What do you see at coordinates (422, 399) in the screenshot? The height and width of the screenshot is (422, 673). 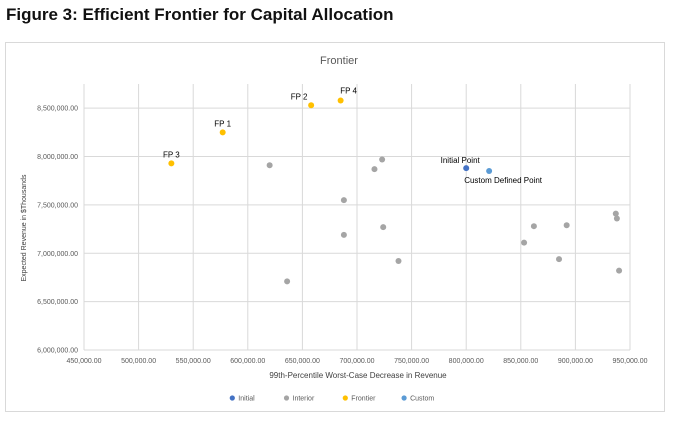 I see `legend-label-custom: Custom` at bounding box center [422, 399].